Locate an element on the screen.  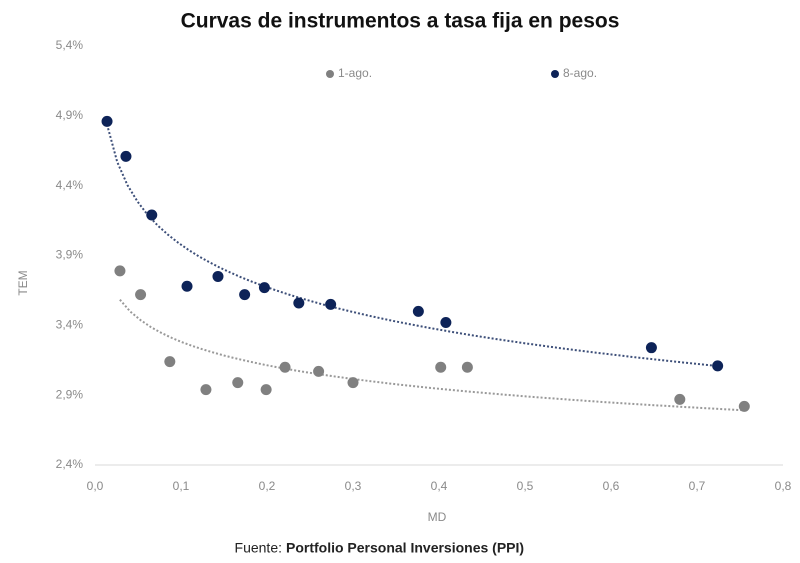
x-tick-label: 0,0 is located at coordinates (95, 486).